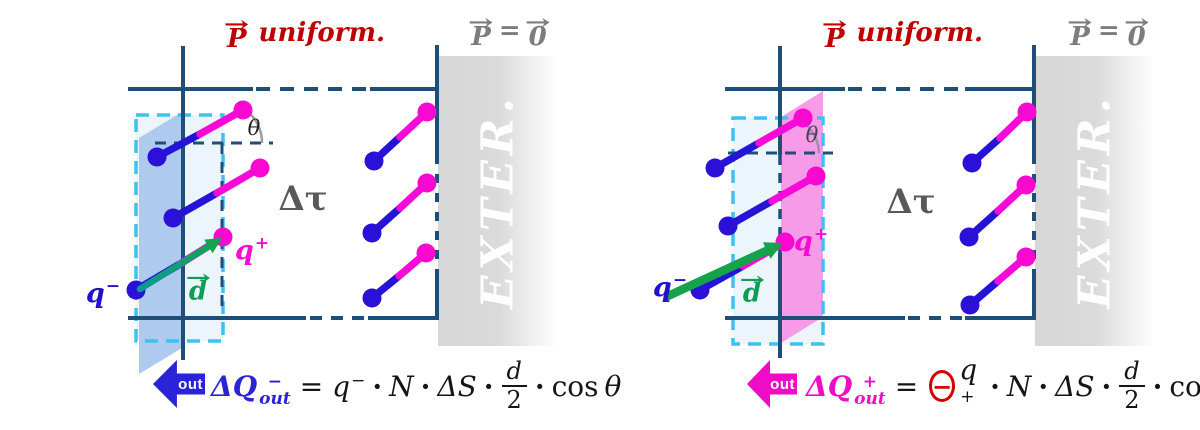  I want to click on dipoles-boundary-right-panel, so click(998, 208).